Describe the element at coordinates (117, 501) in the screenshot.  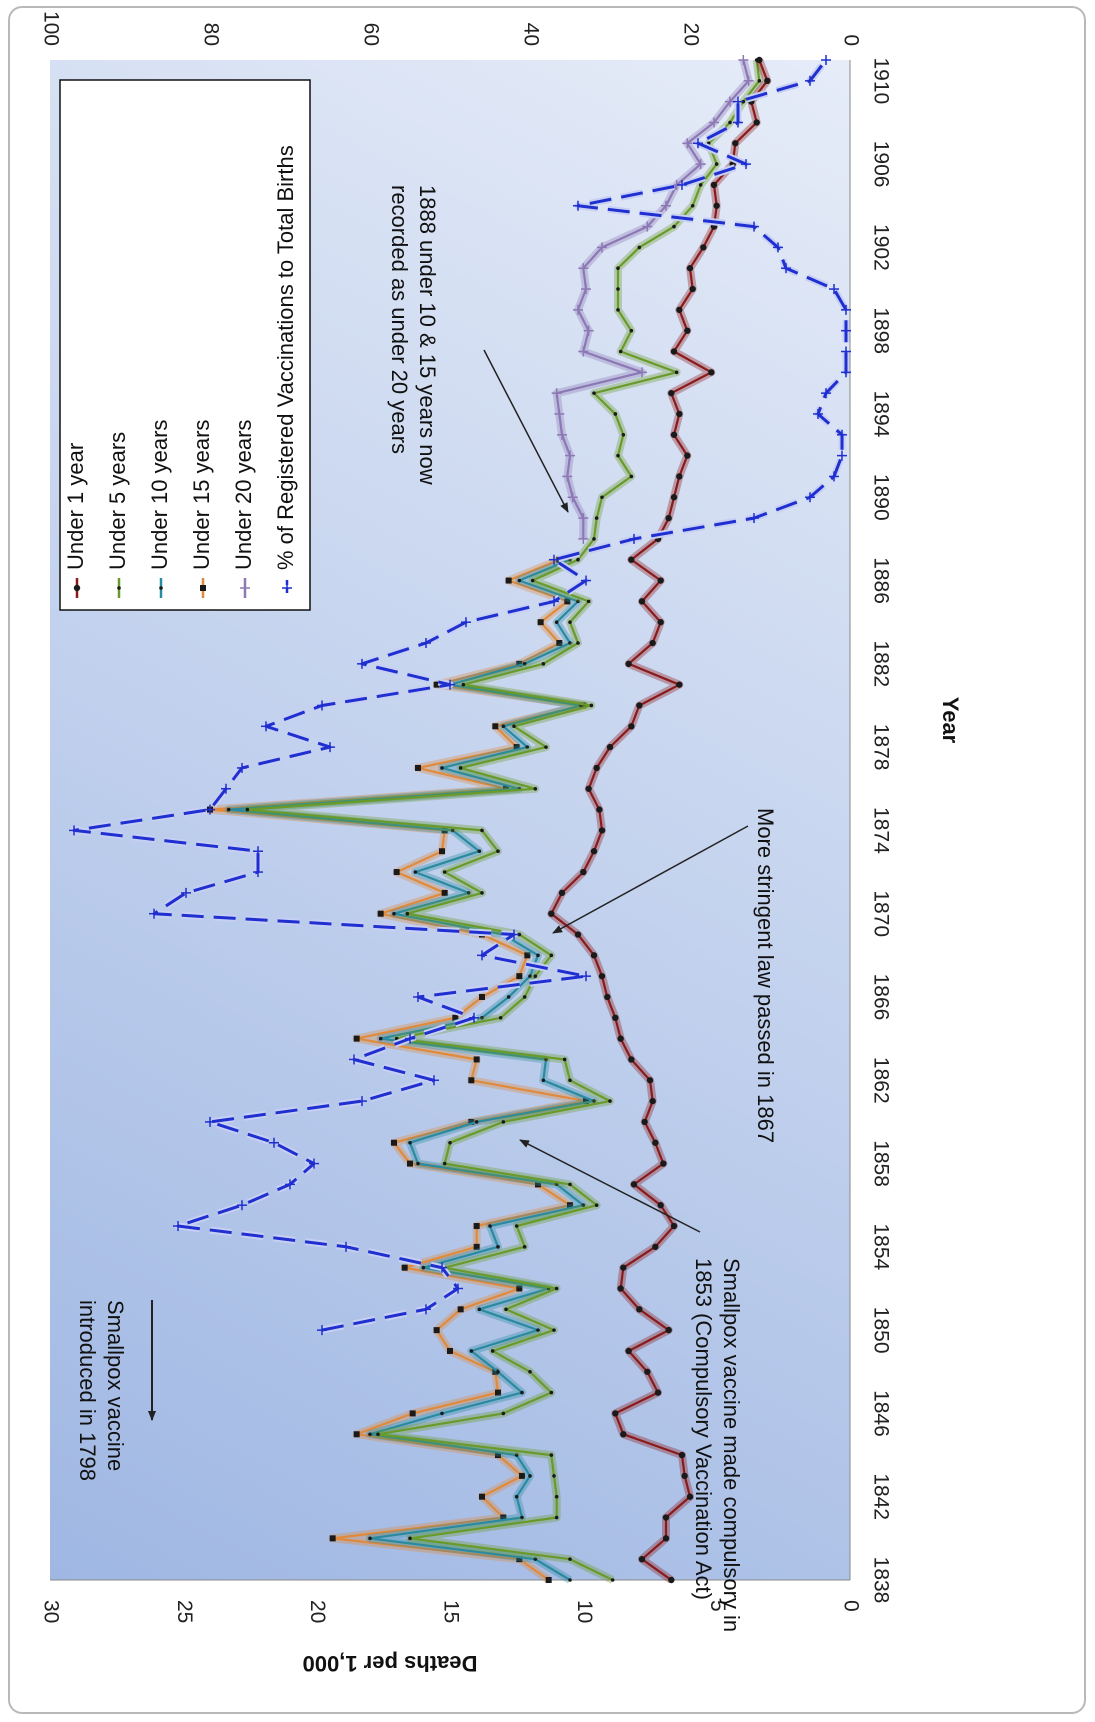
I see `legend-label: Under 5 years` at that location.